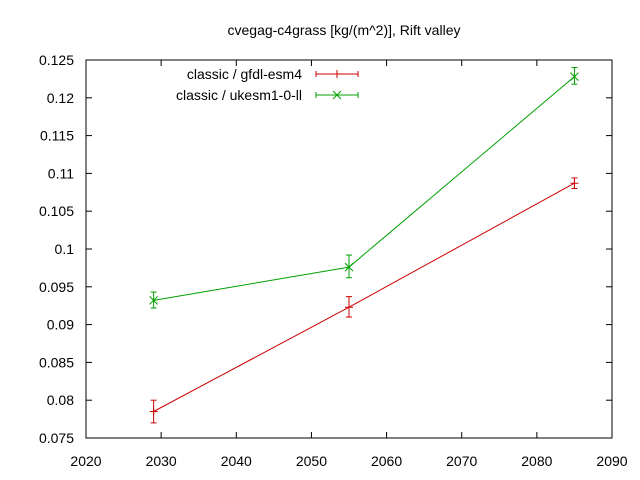 Image resolution: width=640 pixels, height=480 pixels. I want to click on y-tick-label: 0.1, so click(65, 249).